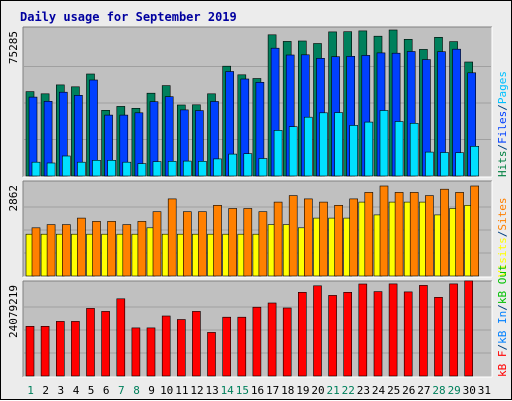 The image size is (512, 401). I want to click on series-pages, so click(255, 143).